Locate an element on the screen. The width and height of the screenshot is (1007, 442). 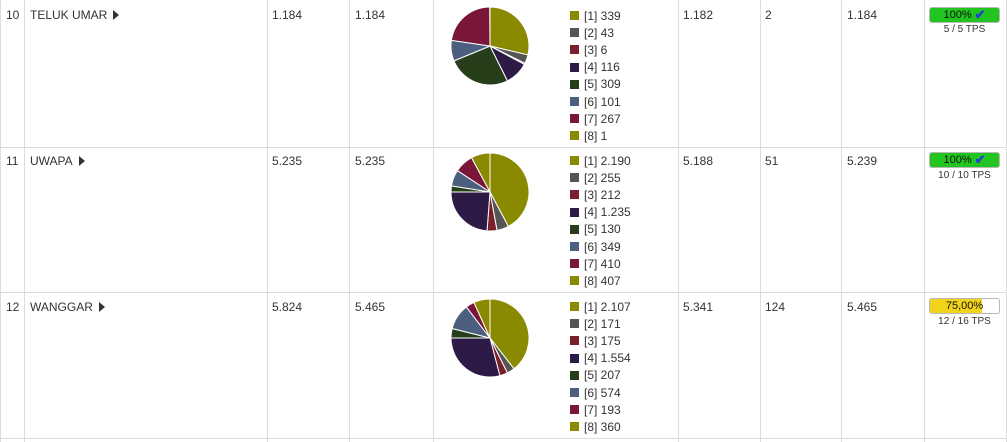
legend-label: [4] 1.554 is located at coordinates (607, 358).